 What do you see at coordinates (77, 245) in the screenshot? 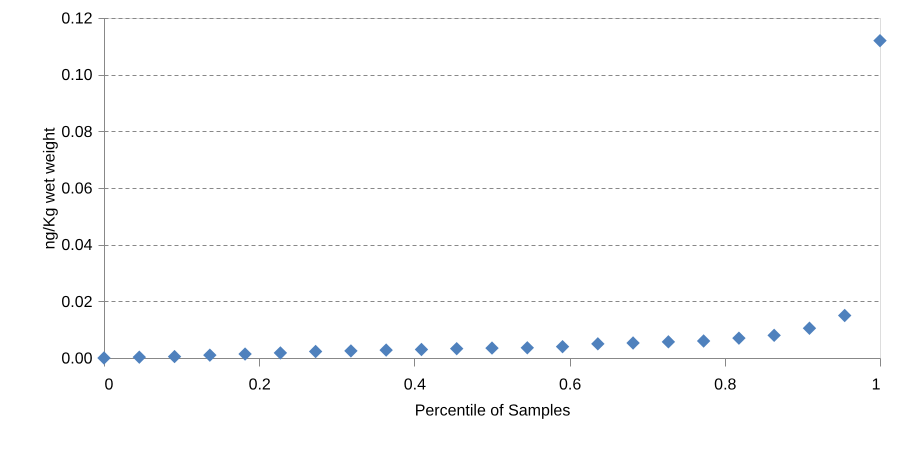
I see `y-tick-label: 0.04` at bounding box center [77, 245].